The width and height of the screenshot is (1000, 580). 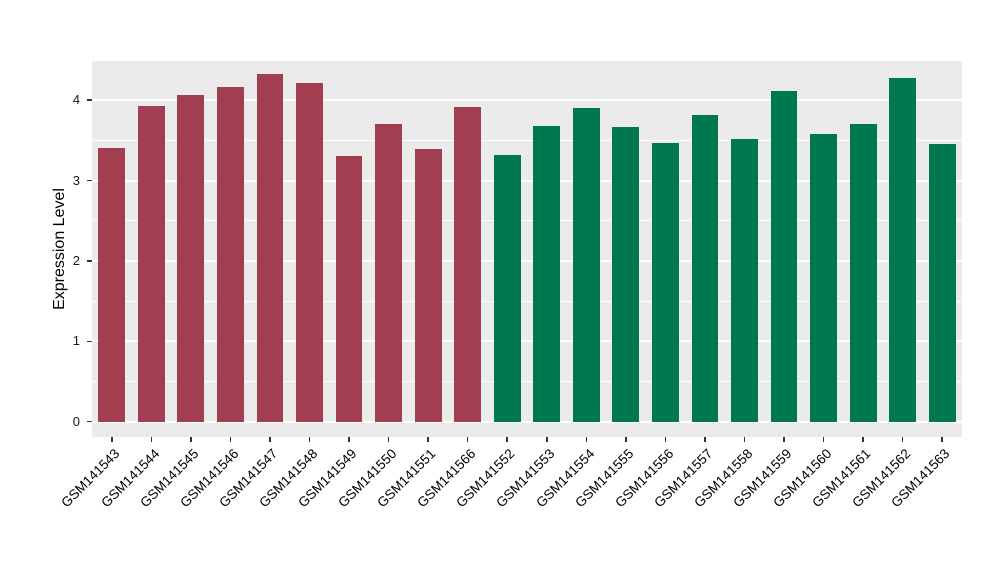 What do you see at coordinates (76, 260) in the screenshot?
I see `y-tick-label: 2` at bounding box center [76, 260].